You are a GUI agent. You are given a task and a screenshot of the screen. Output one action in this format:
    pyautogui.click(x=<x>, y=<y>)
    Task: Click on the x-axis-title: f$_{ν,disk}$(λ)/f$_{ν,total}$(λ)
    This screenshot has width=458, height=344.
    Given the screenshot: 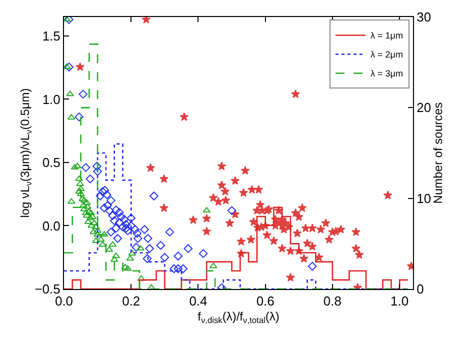 What is the action you would take?
    pyautogui.click(x=239, y=318)
    